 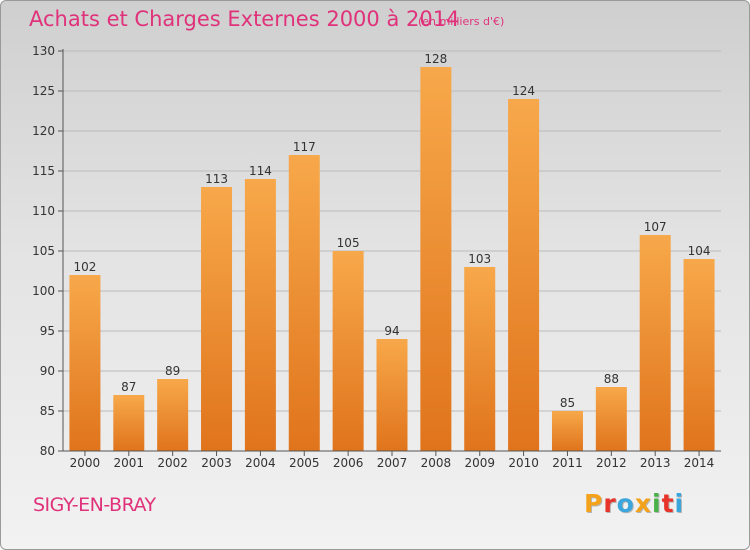 I want to click on x-tick-label: 2012, so click(x=611, y=463).